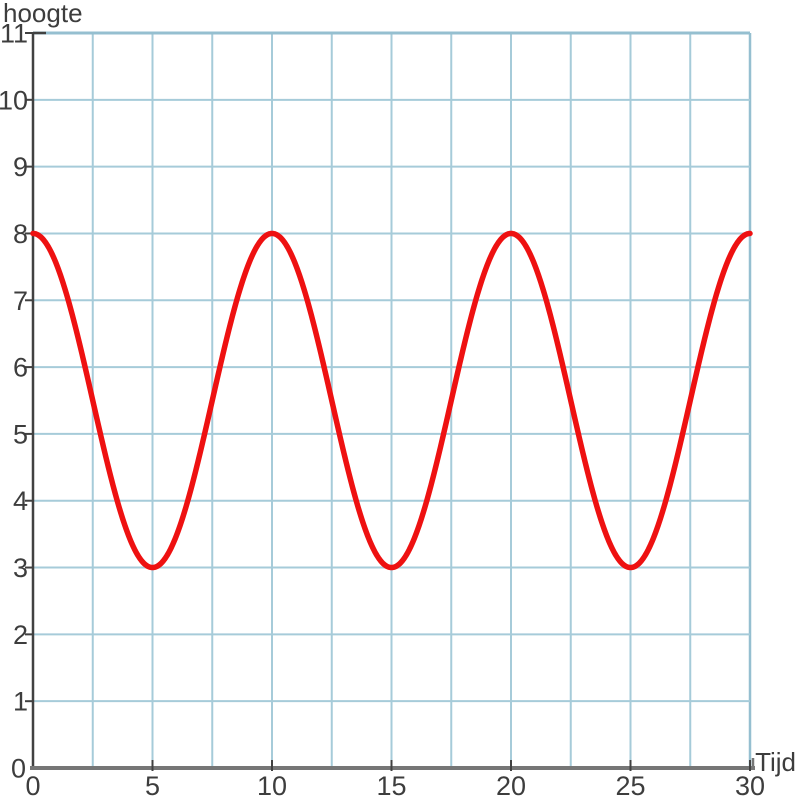  What do you see at coordinates (20, 434) in the screenshot?
I see `y-tick-label: 5` at bounding box center [20, 434].